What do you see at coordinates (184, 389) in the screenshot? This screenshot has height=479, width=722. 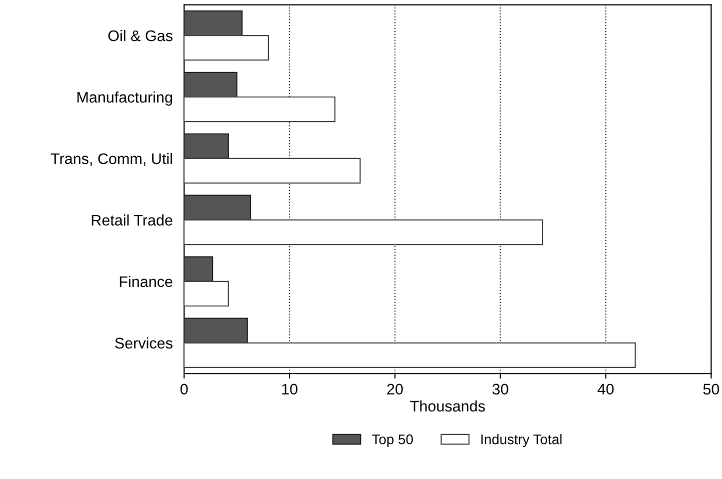 I see `x-tick-label: 0` at bounding box center [184, 389].